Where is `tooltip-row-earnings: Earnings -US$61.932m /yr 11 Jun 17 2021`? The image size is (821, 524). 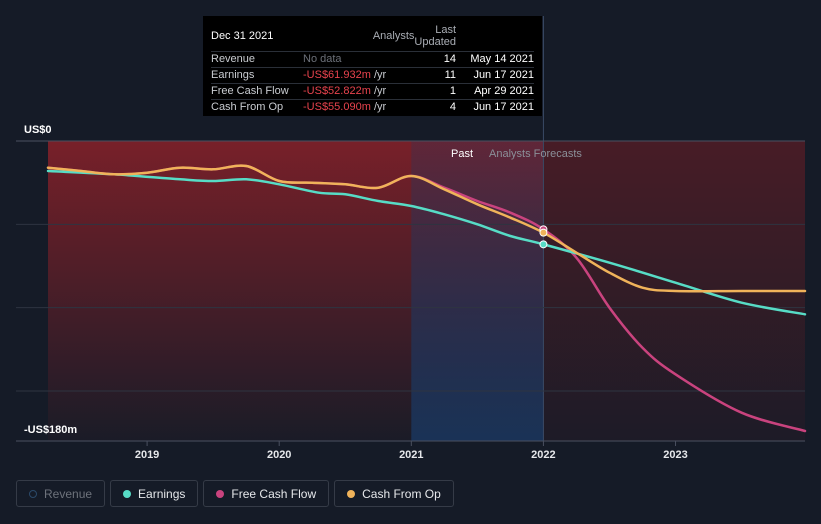 tooltip-row-earnings: Earnings -US$61.932m /yr 11 Jun 17 2021 is located at coordinates (372, 75).